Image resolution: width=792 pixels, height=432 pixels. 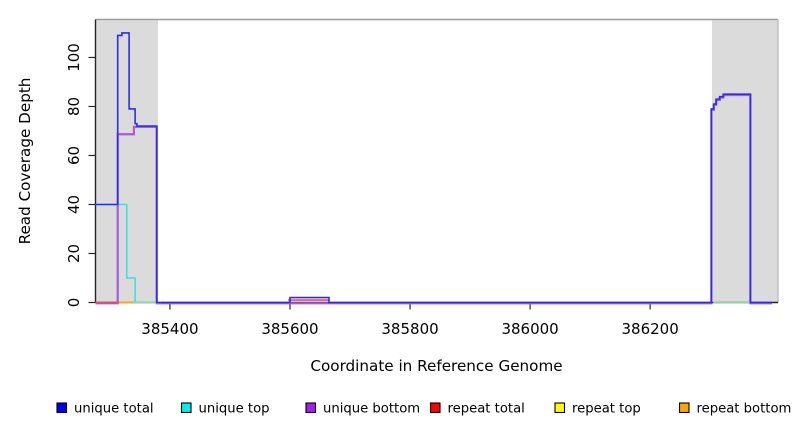 I want to click on repeat-region-right, so click(x=744, y=161).